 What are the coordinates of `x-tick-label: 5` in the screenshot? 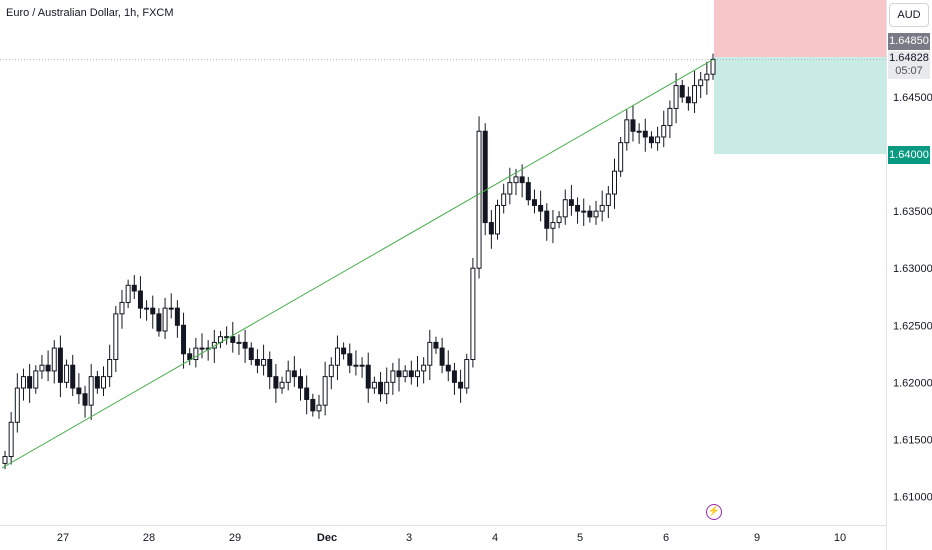 It's located at (580, 538).